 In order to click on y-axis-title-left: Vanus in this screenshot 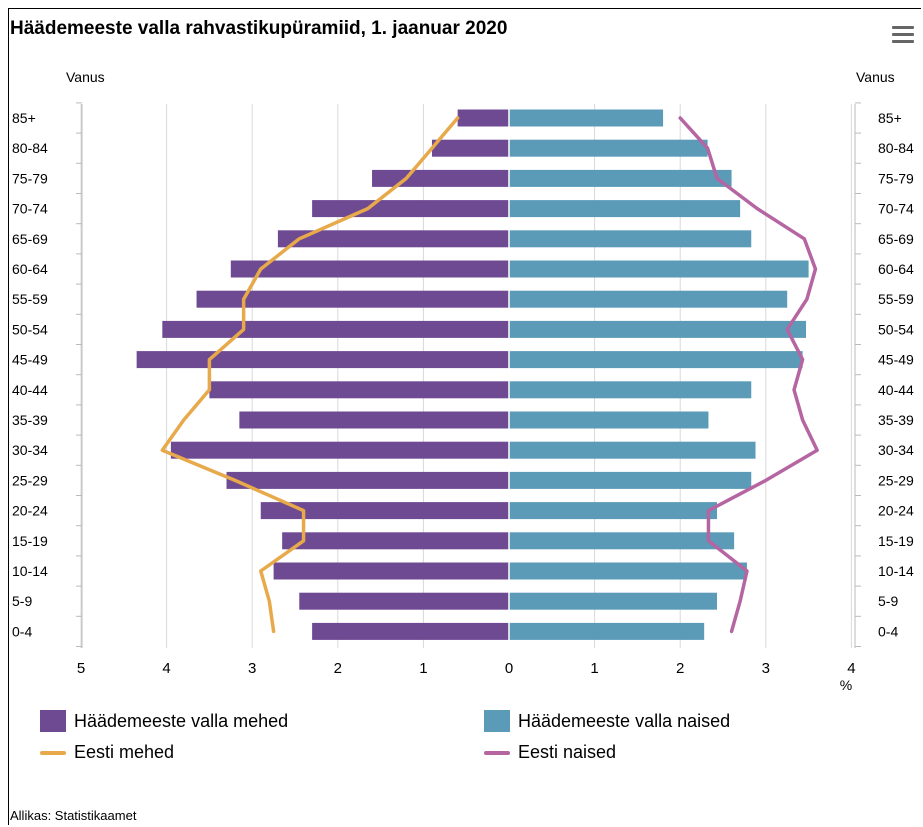, I will do `click(85, 77)`.